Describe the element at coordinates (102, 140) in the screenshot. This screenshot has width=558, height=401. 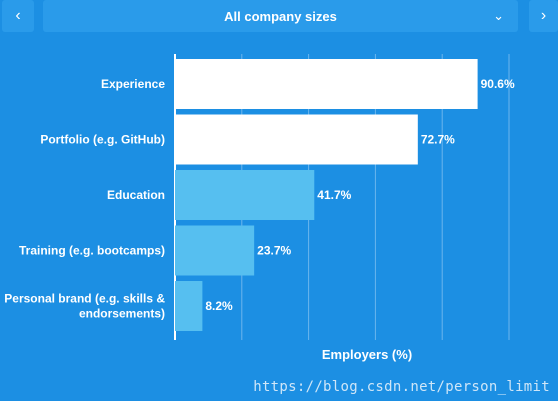
I see `category-label: Portfolio (e.g. GitHub)` at that location.